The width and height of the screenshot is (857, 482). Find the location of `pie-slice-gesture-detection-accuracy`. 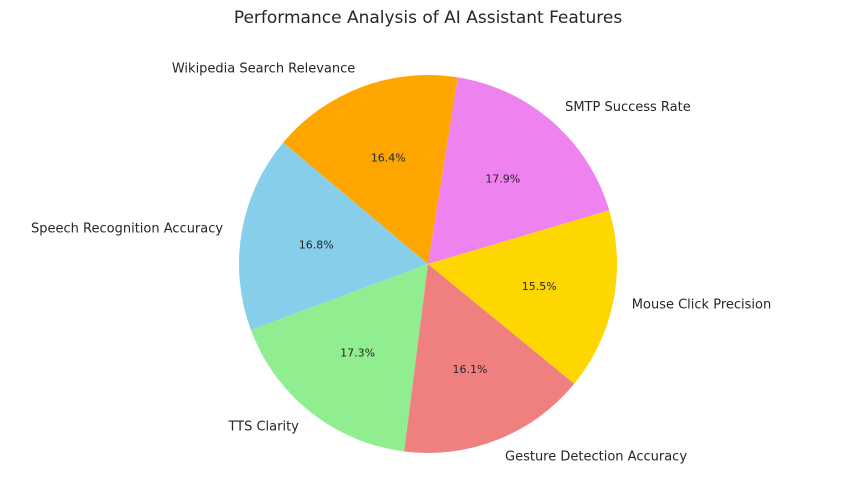

pie-slice-gesture-detection-accuracy is located at coordinates (489, 358).